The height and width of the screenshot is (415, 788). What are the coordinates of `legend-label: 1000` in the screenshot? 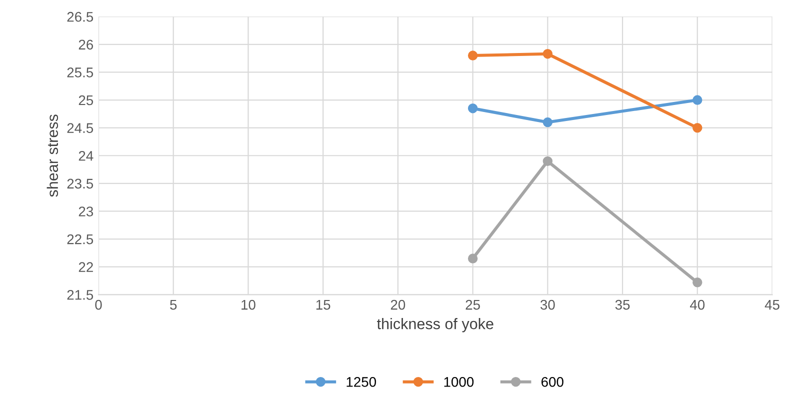 It's located at (459, 382).